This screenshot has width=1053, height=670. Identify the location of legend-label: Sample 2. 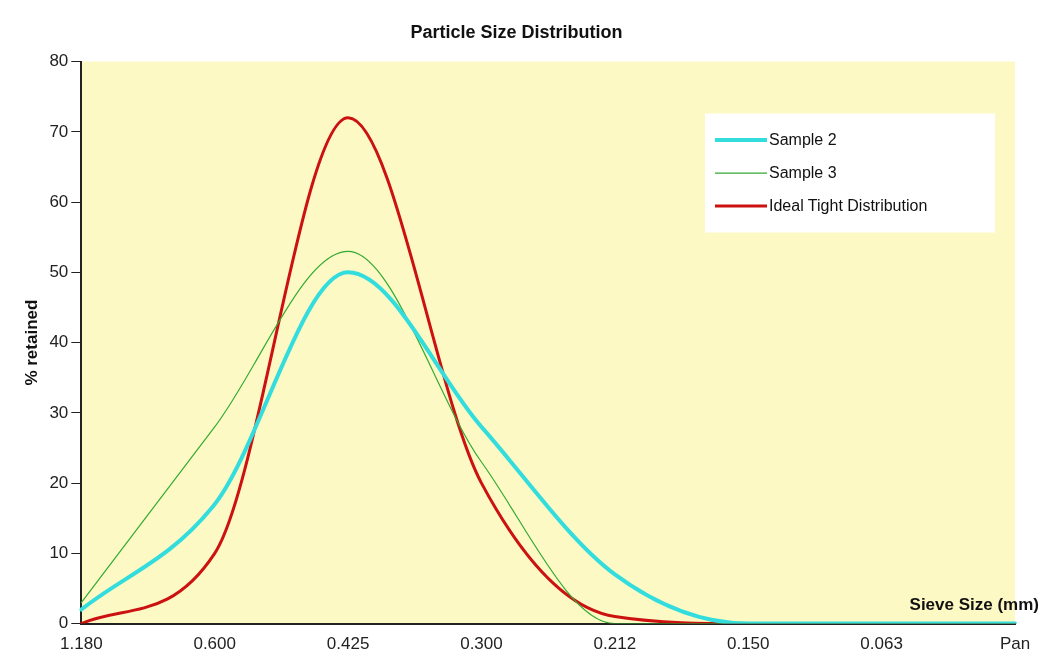
(803, 139).